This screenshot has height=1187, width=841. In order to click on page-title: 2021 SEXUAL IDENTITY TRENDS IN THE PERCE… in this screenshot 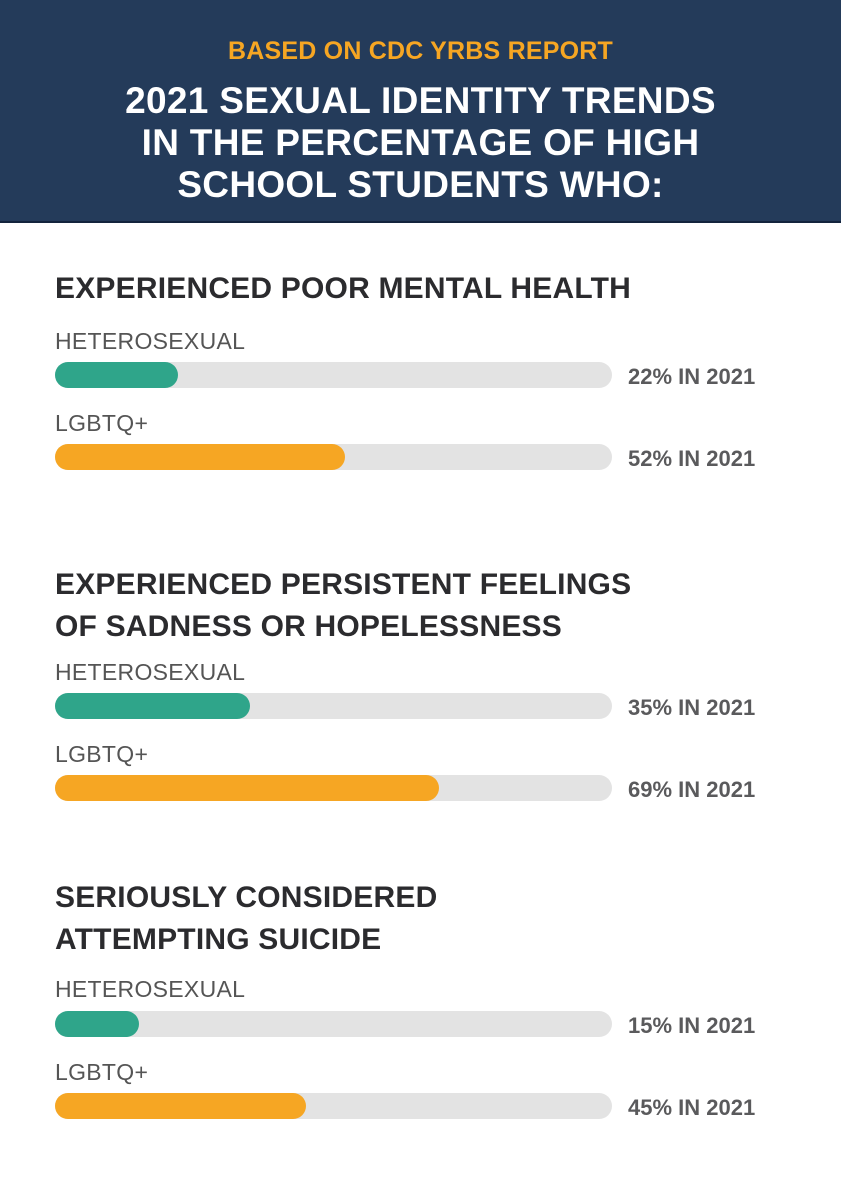, I will do `click(420, 143)`.